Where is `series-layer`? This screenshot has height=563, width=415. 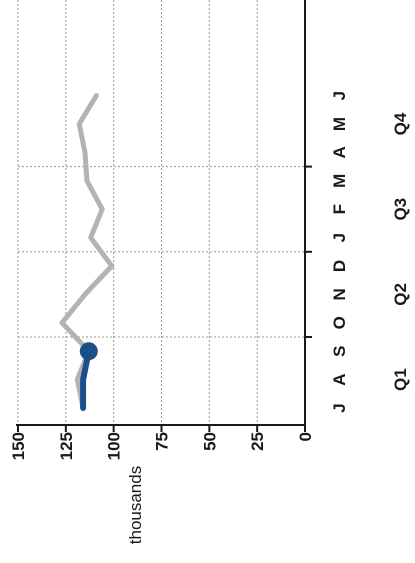
series-layer is located at coordinates (87, 252).